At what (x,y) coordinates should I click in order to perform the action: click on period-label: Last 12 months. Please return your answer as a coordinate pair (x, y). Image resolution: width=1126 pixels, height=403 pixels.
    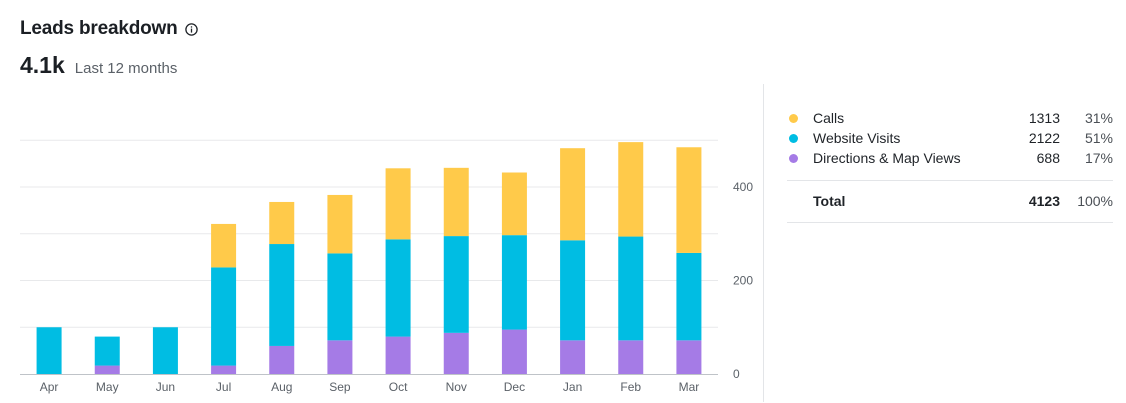
    Looking at the image, I should click on (126, 68).